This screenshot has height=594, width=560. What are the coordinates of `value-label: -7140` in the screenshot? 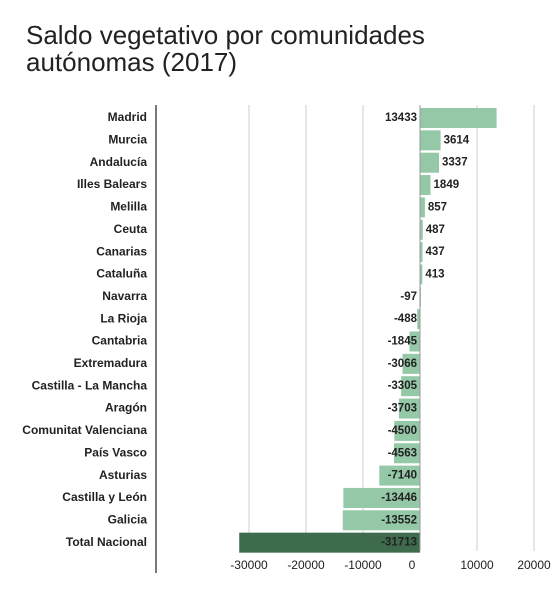 It's located at (402, 476).